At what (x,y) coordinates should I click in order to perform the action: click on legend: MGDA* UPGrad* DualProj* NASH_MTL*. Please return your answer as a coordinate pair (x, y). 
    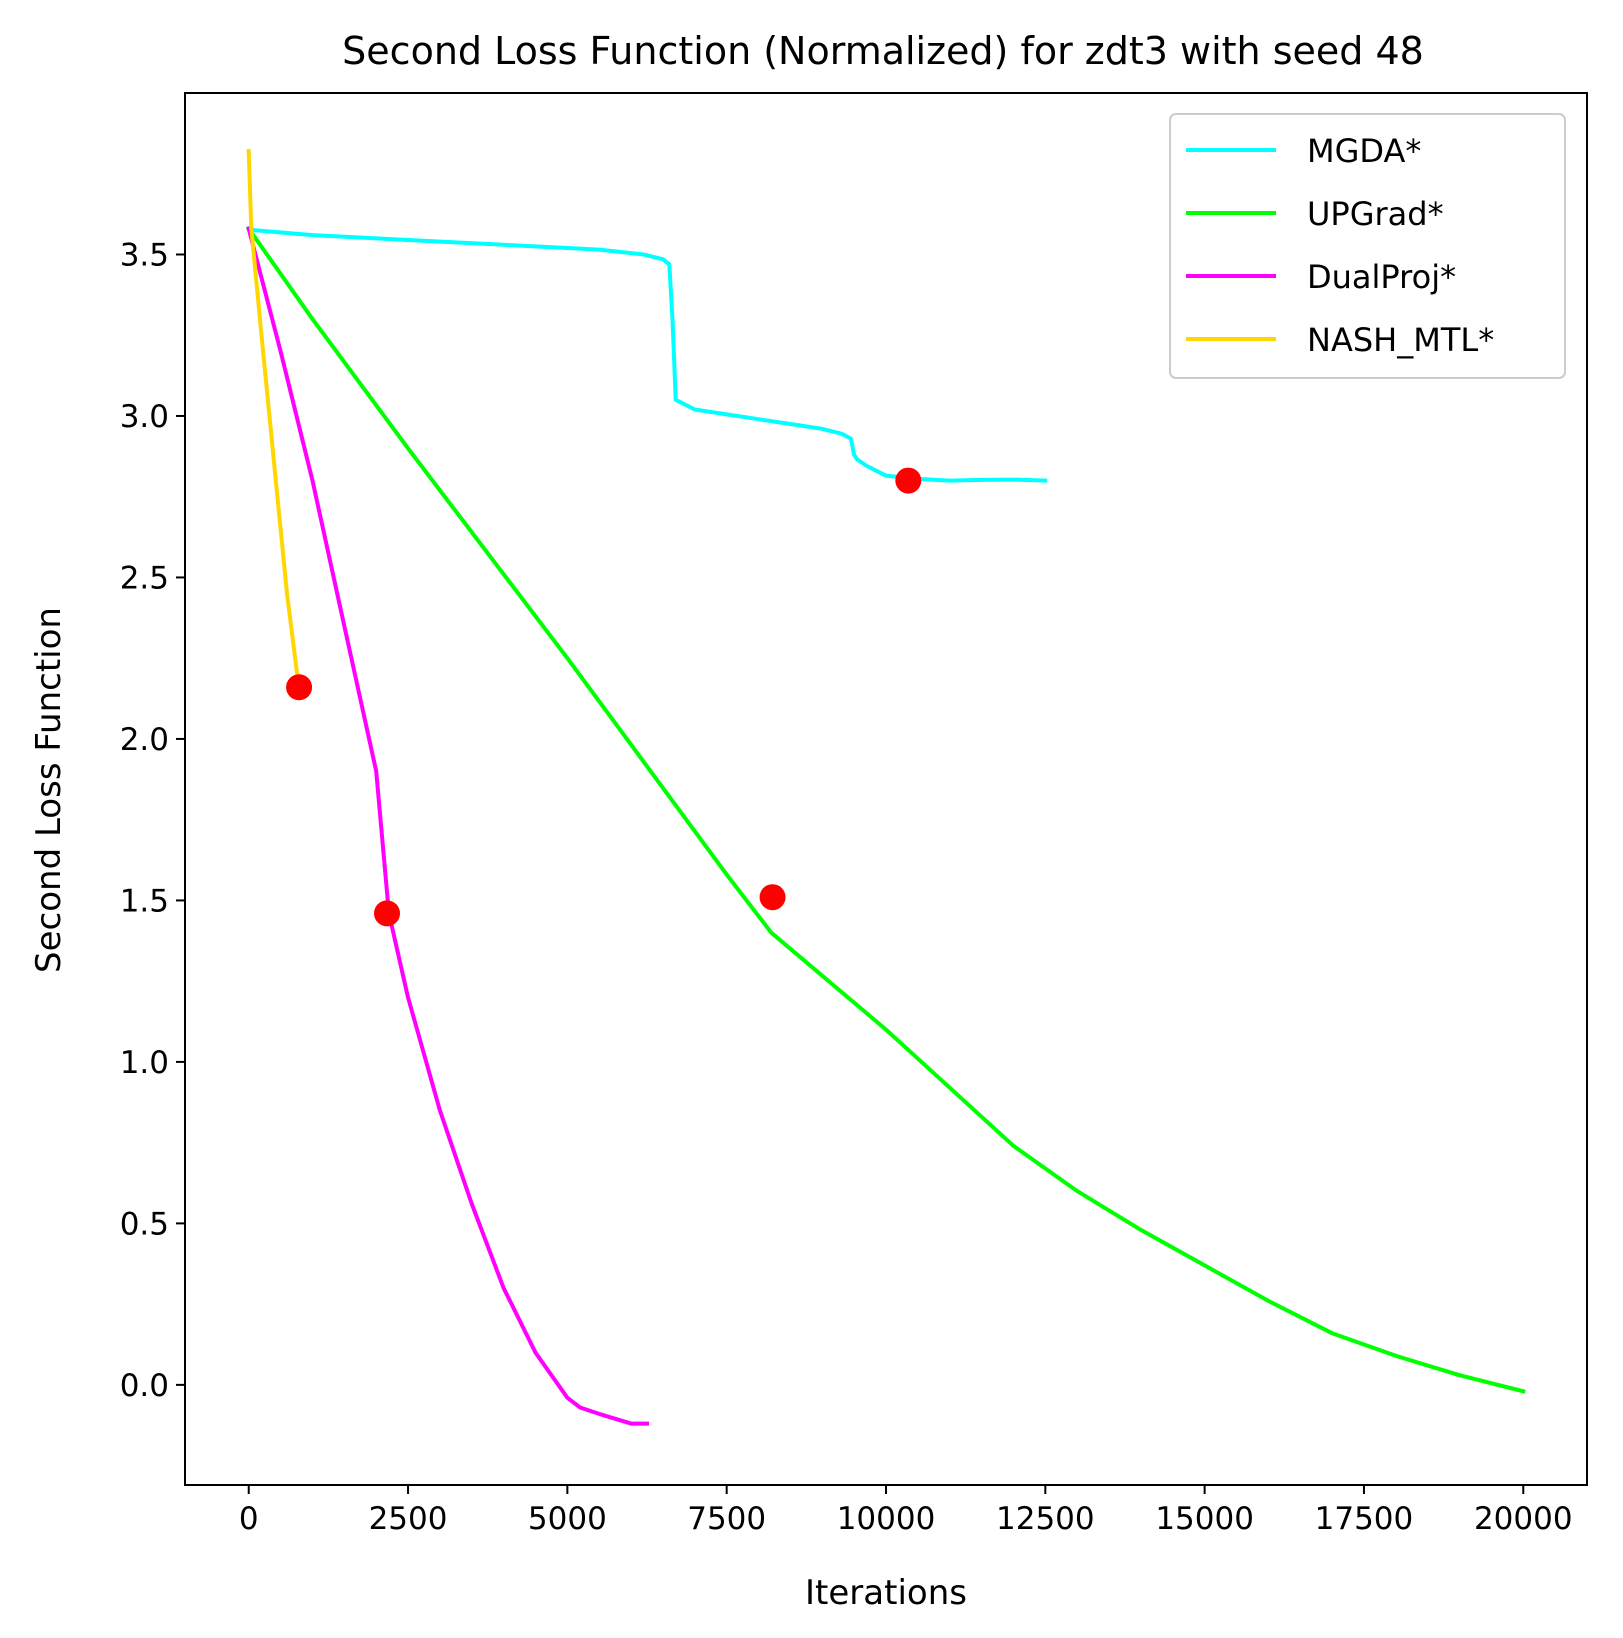
    Looking at the image, I should click on (1367, 246).